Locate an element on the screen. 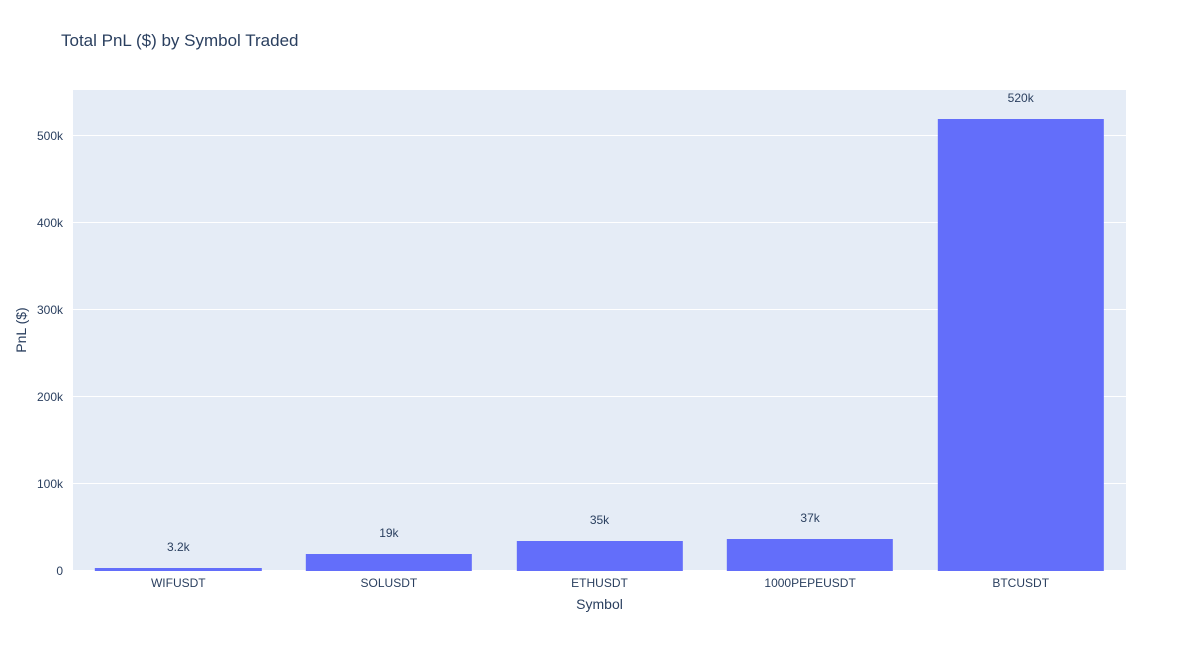 Image resolution: width=1200 pixels, height=646 pixels. y-tick-label-400k: 400k is located at coordinates (49, 223).